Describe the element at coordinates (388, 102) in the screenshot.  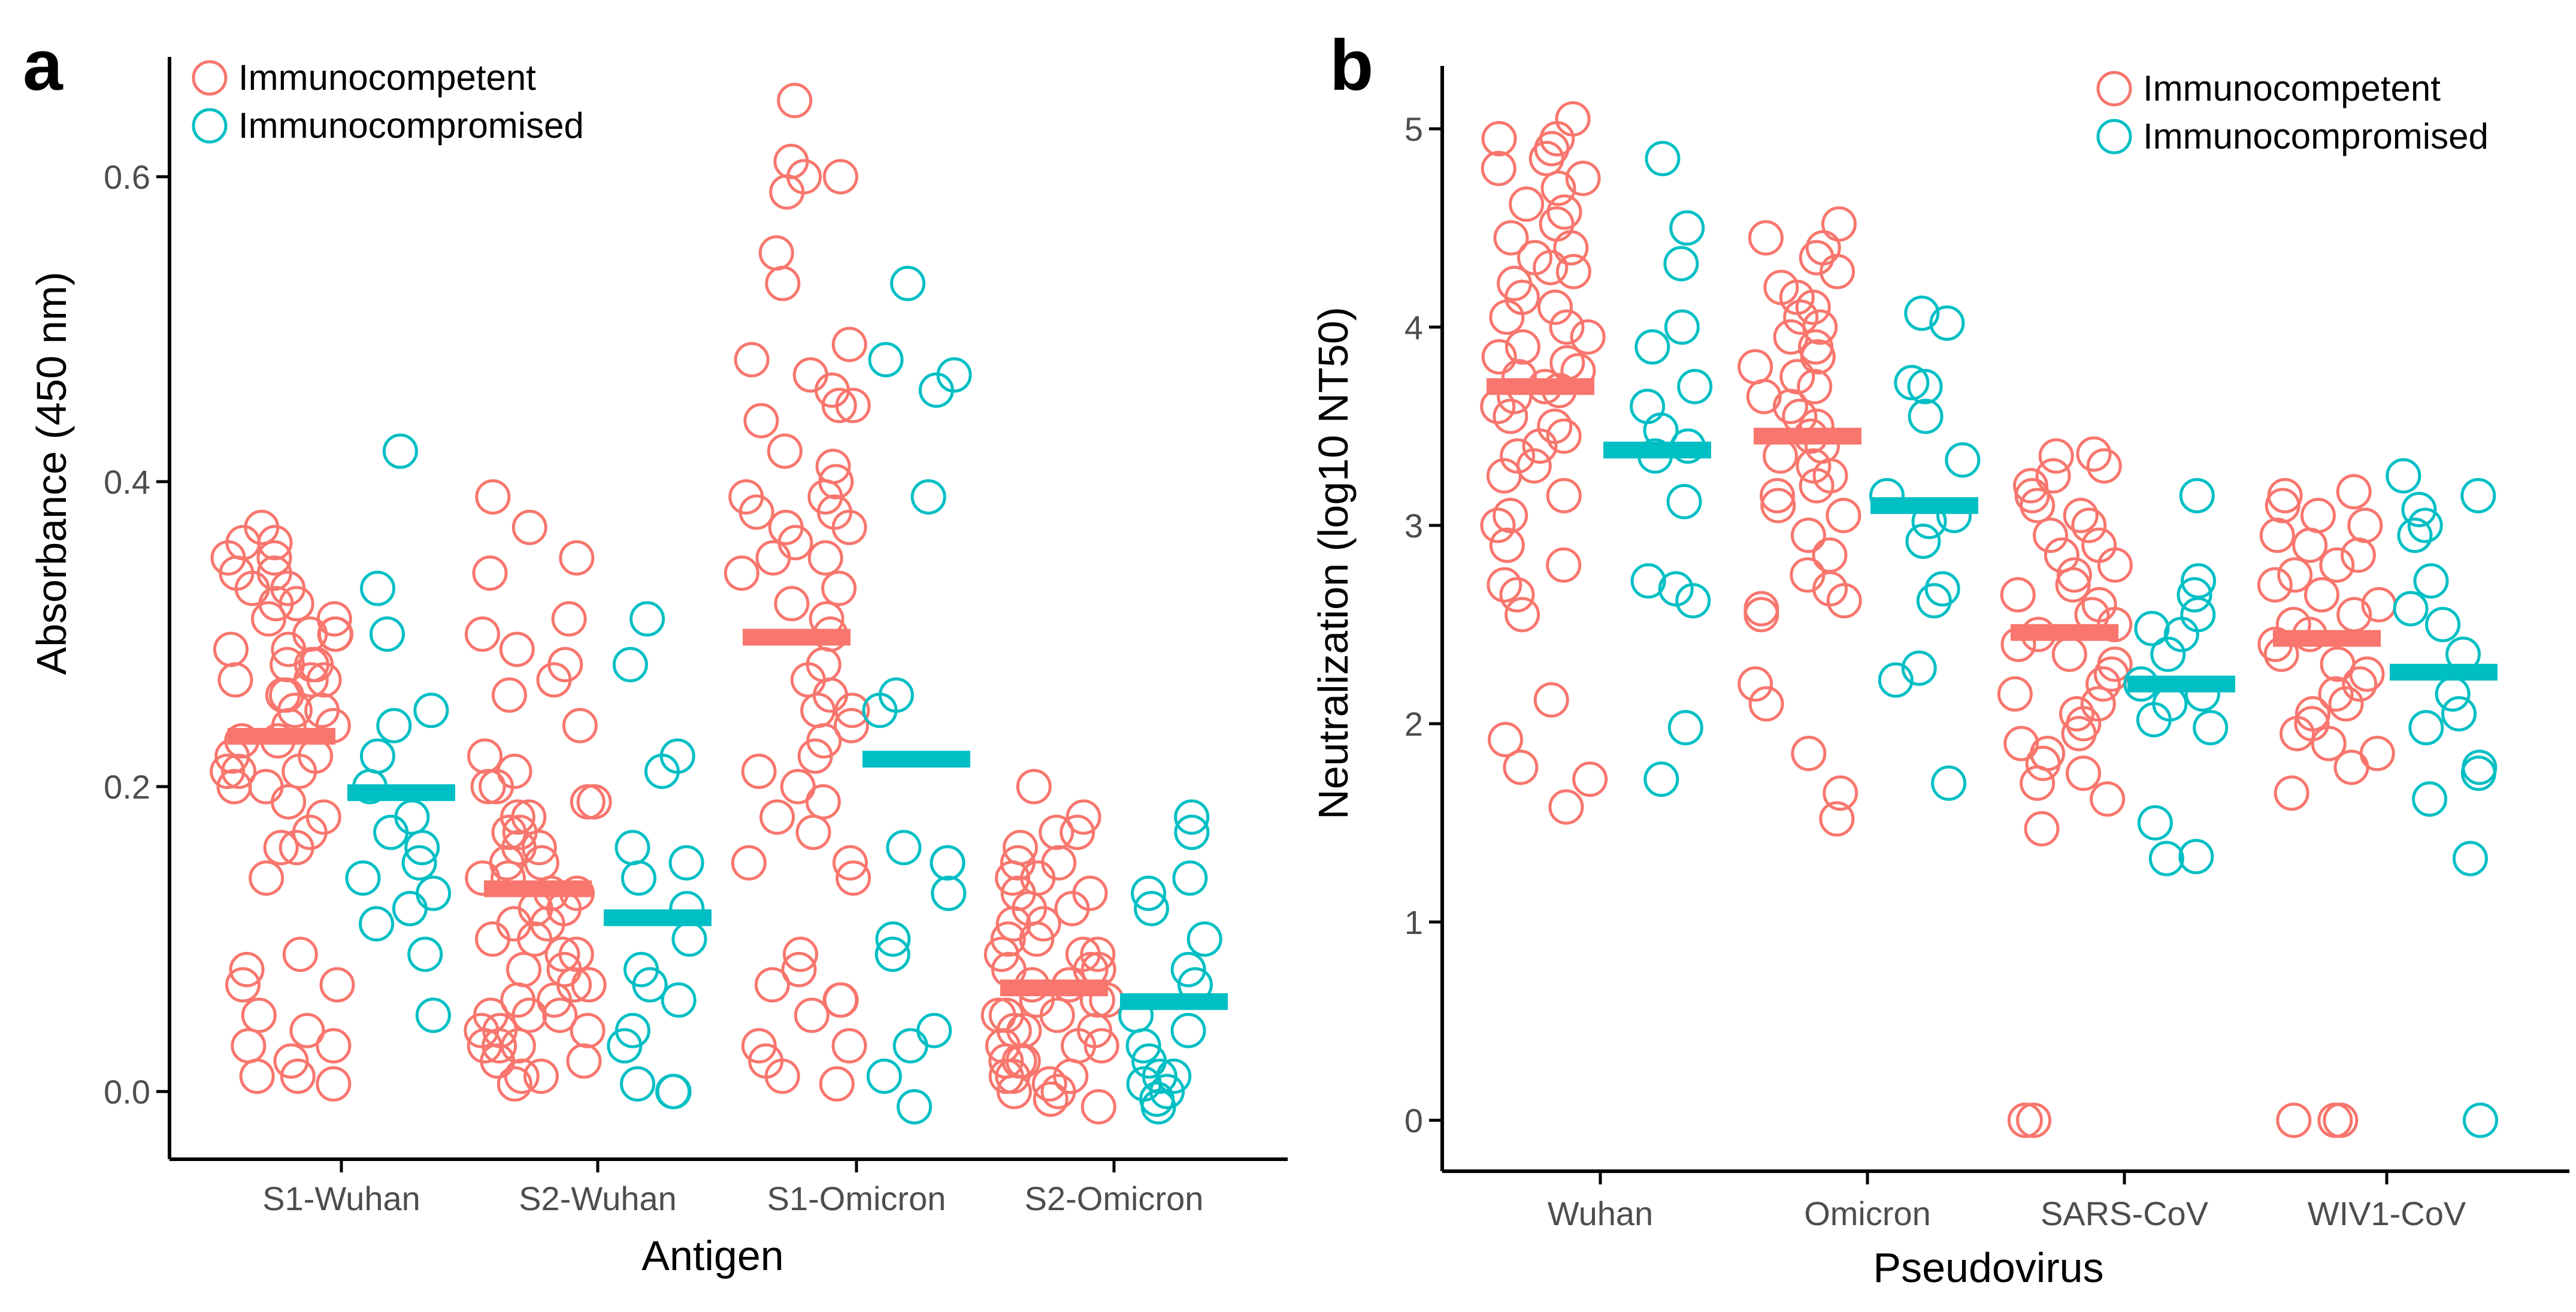
I see `legend: Immunocompetent Immunocompromised` at that location.